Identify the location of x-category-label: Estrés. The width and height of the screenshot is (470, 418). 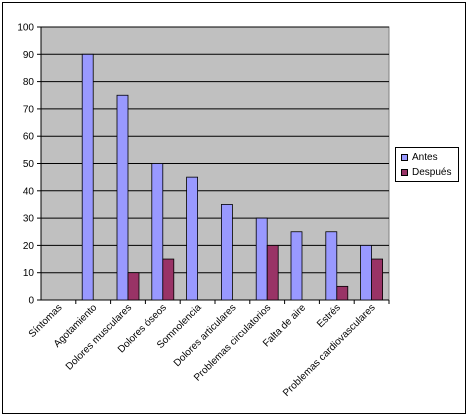
(329, 316).